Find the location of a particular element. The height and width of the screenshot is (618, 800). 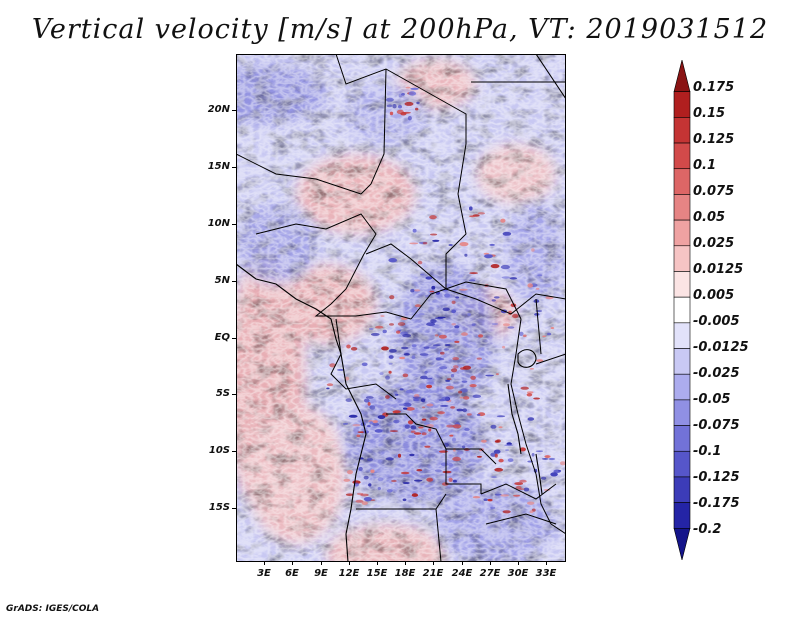

border-south-sudan is located at coordinates (538, 304).